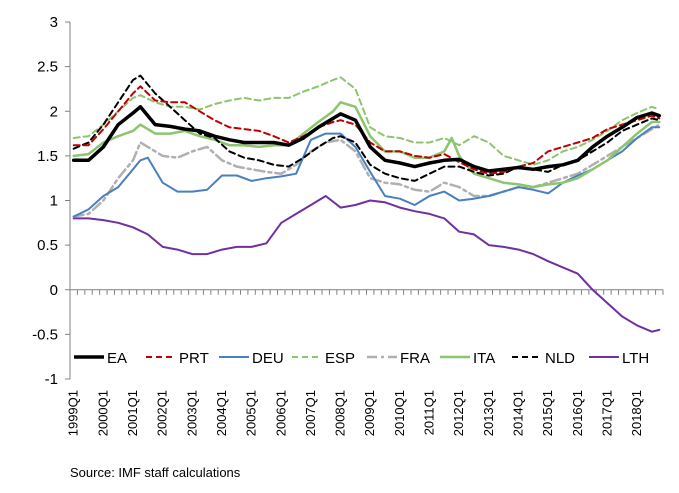  I want to click on y-tick-label: 0, so click(54, 290).